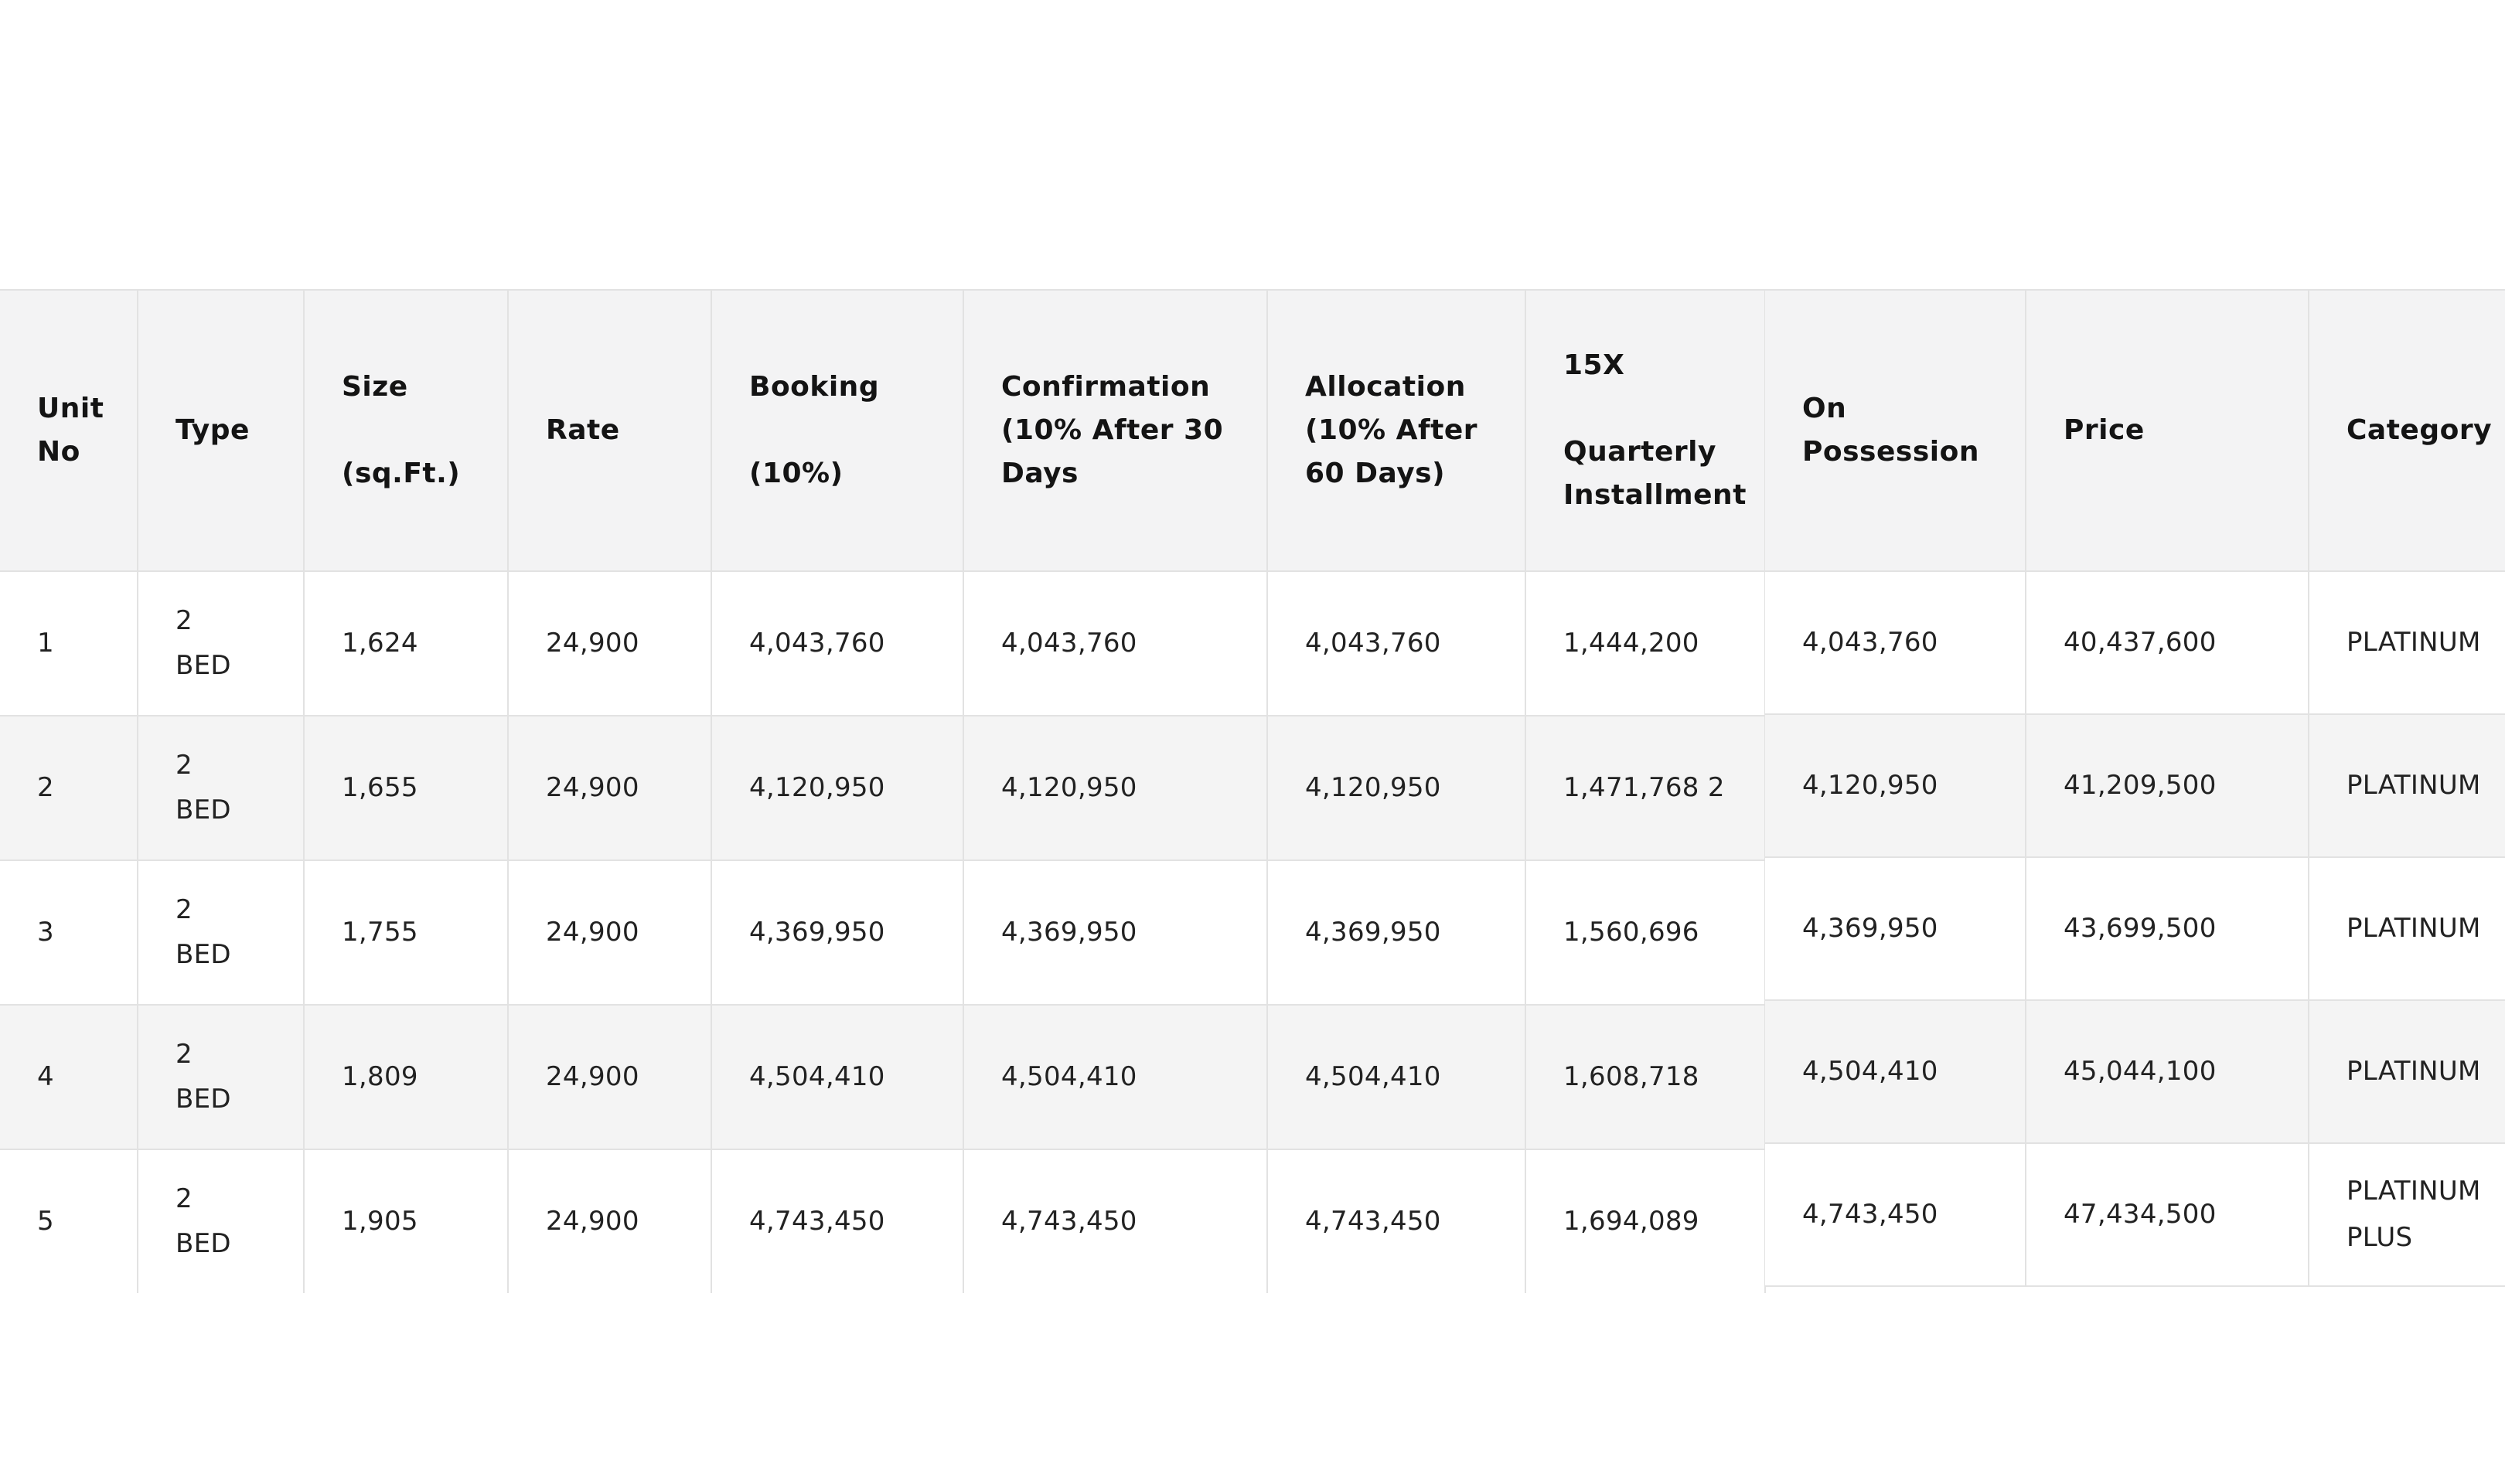 Image resolution: width=2505 pixels, height=1484 pixels. What do you see at coordinates (837, 788) in the screenshot?
I see `cell-booking: 4,120,950` at bounding box center [837, 788].